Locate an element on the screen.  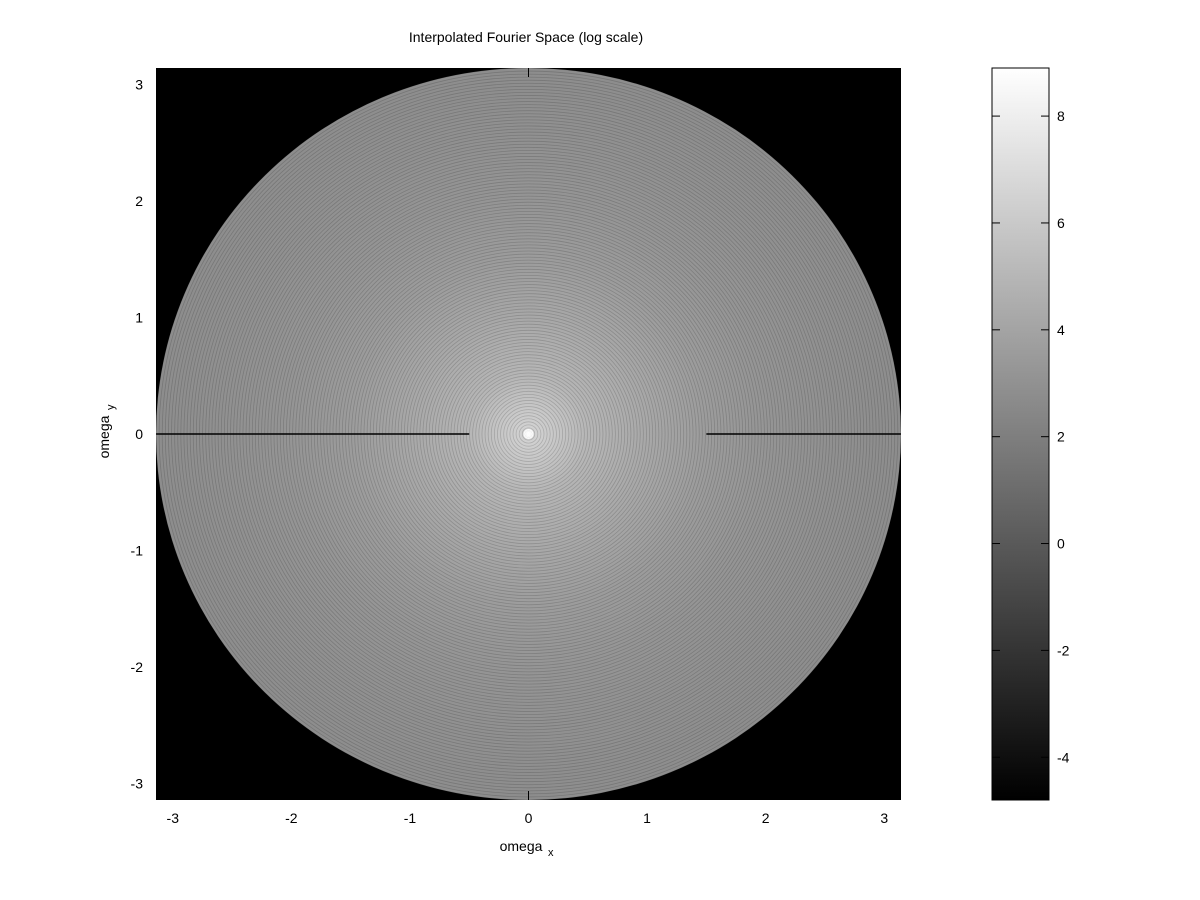
y-axis-label-sub: y is located at coordinates (111, 407).